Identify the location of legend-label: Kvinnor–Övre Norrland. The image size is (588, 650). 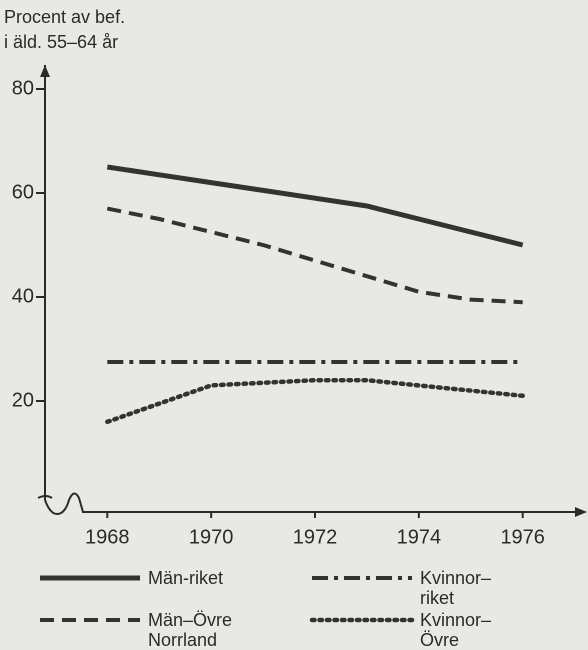
(456, 630).